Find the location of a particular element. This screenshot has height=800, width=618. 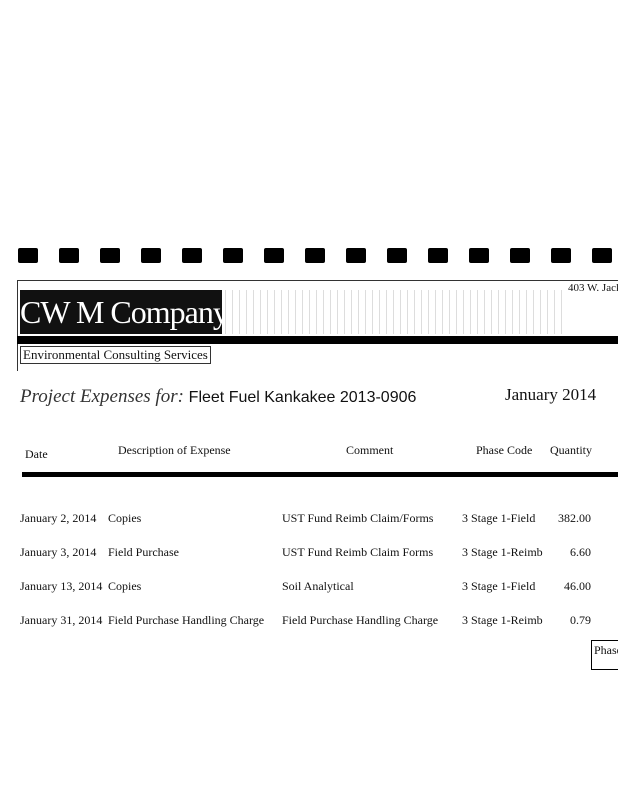

letterhead-frame is located at coordinates (317, 325).